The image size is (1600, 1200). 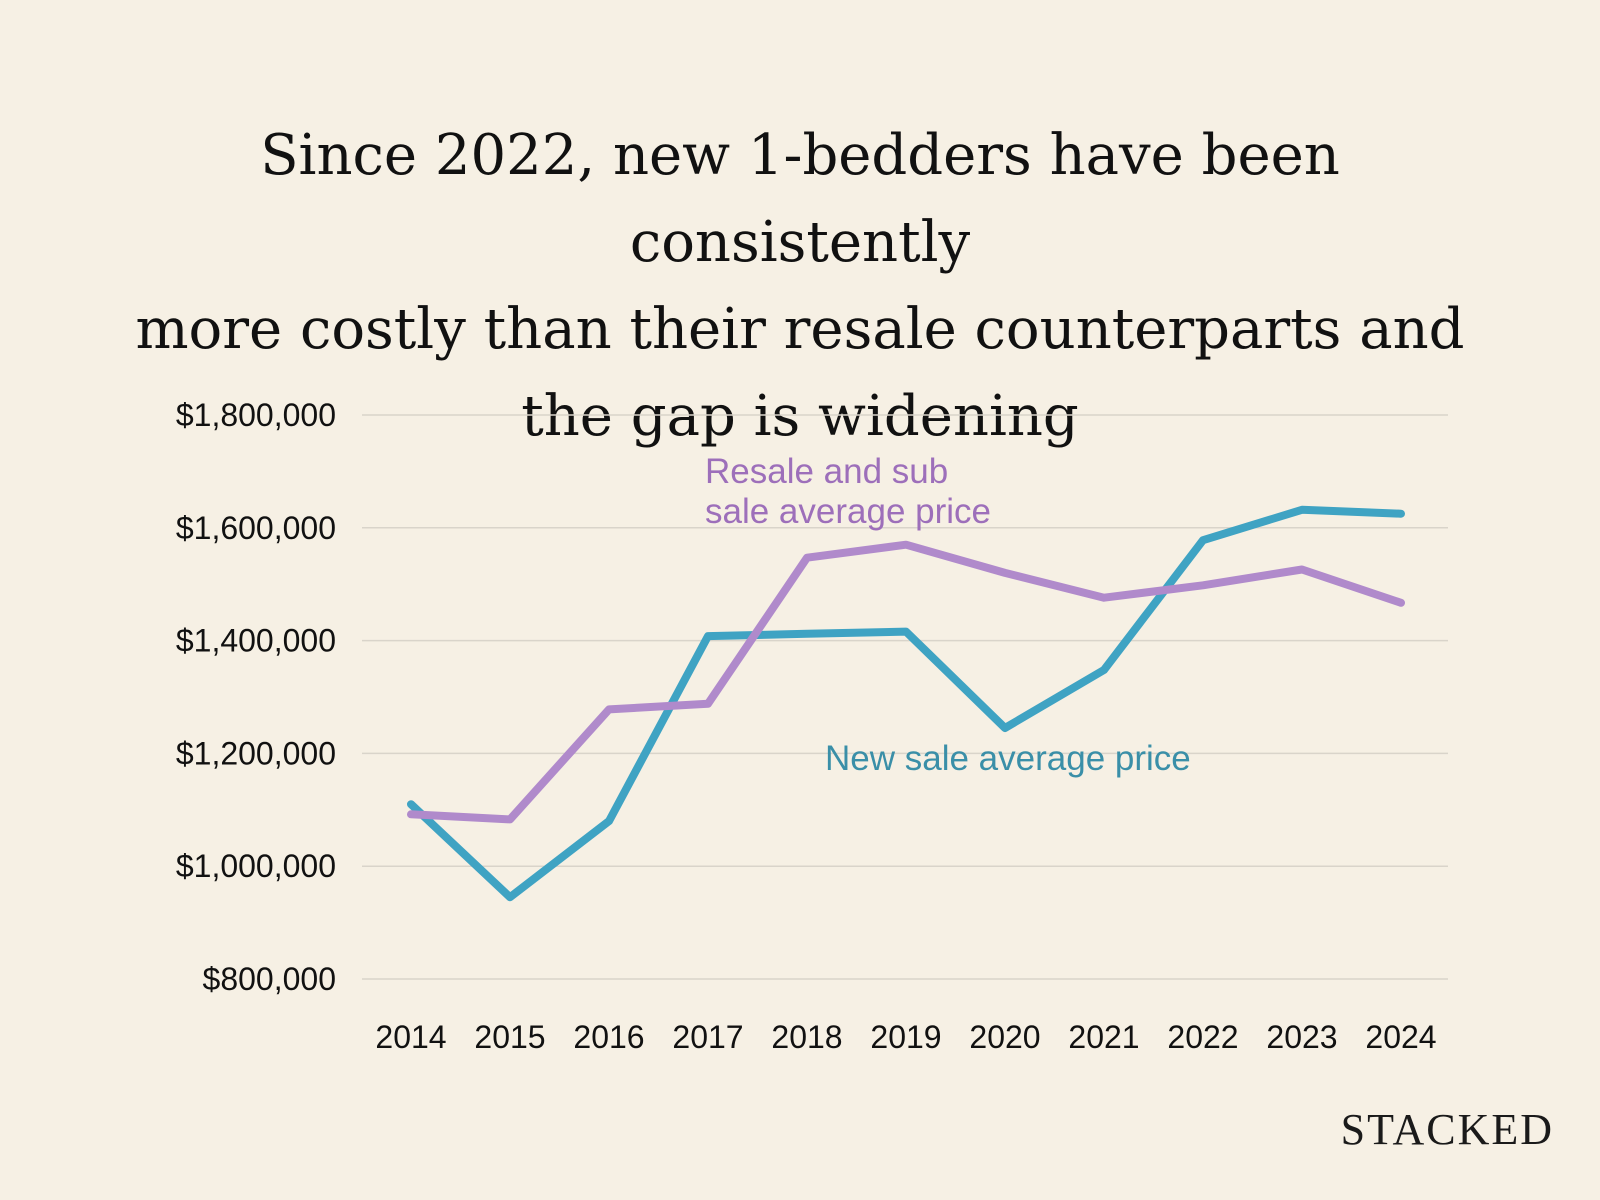 I want to click on x-tick-label-2014: 2014, so click(x=410, y=1037).